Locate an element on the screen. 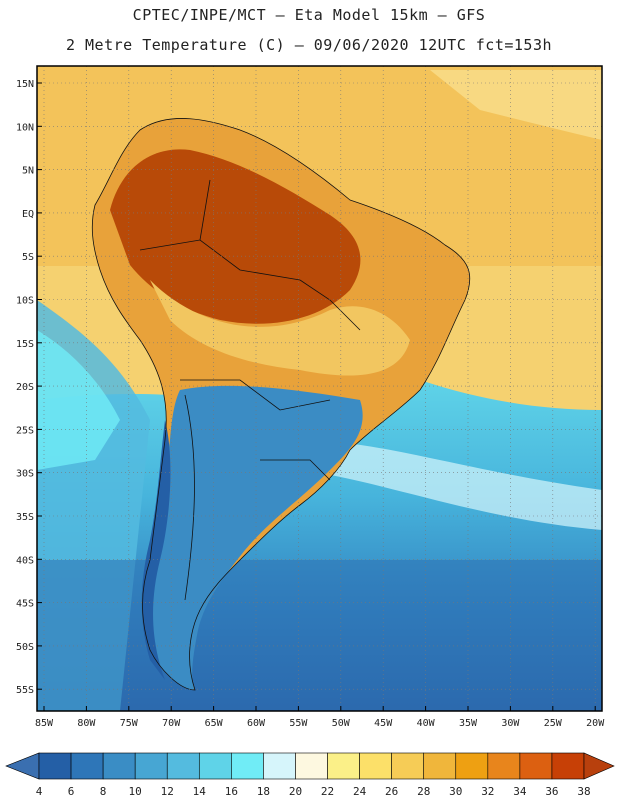 The width and height of the screenshot is (618, 800). colorbar-label: 16 is located at coordinates (231, 791).